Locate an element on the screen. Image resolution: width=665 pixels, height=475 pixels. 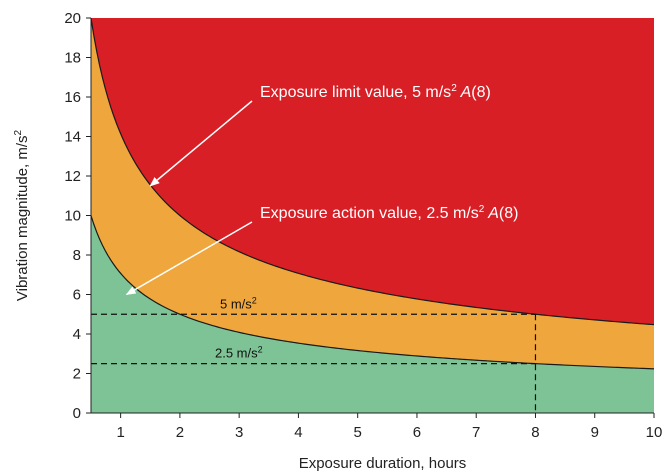
y-tick-label: 12 is located at coordinates (72, 176).